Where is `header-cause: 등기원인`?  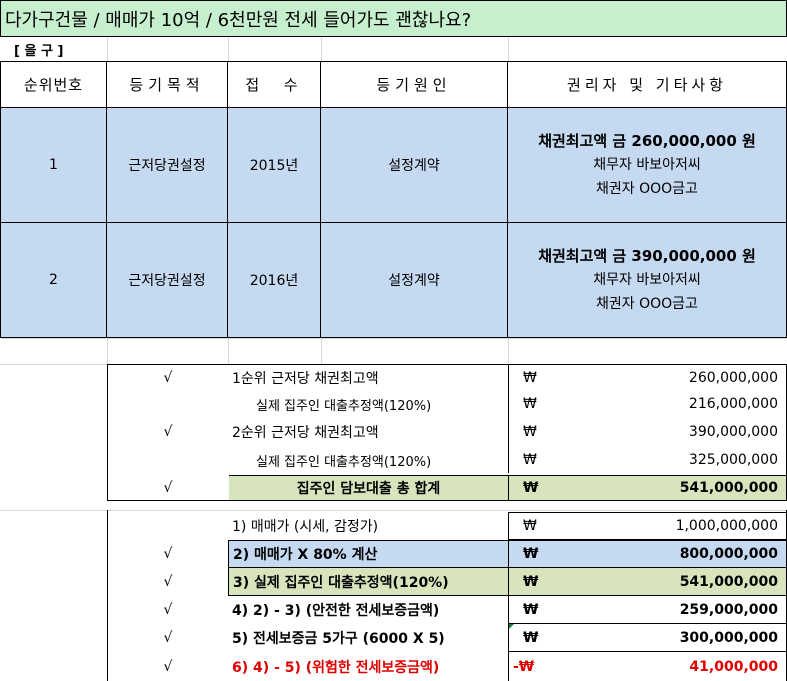
header-cause: 등기원인 is located at coordinates (414, 84).